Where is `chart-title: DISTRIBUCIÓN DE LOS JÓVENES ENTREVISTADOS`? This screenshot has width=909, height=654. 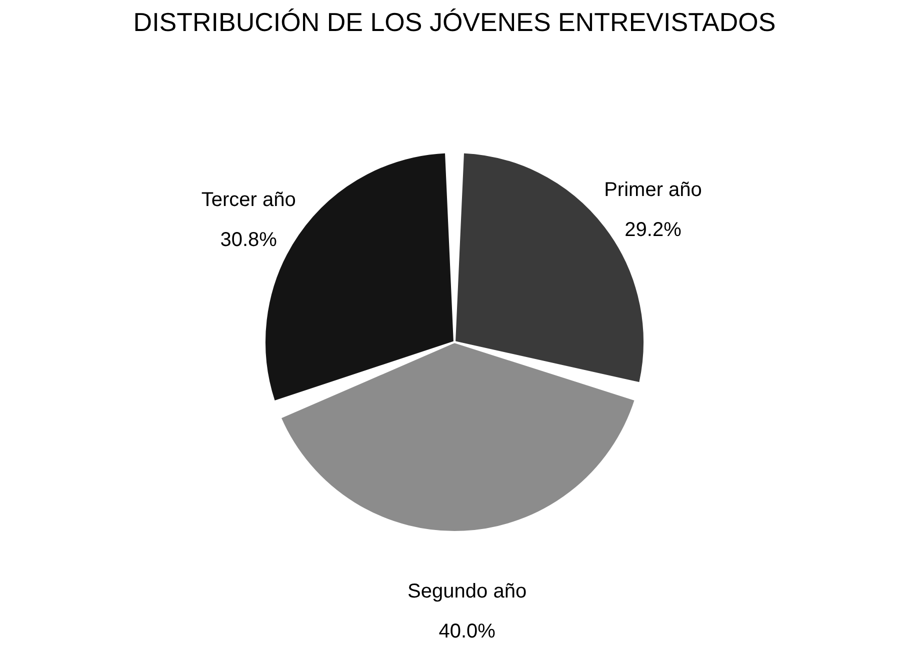 chart-title: DISTRIBUCIÓN DE LOS JÓVENES ENTREVISTADOS is located at coordinates (454, 22).